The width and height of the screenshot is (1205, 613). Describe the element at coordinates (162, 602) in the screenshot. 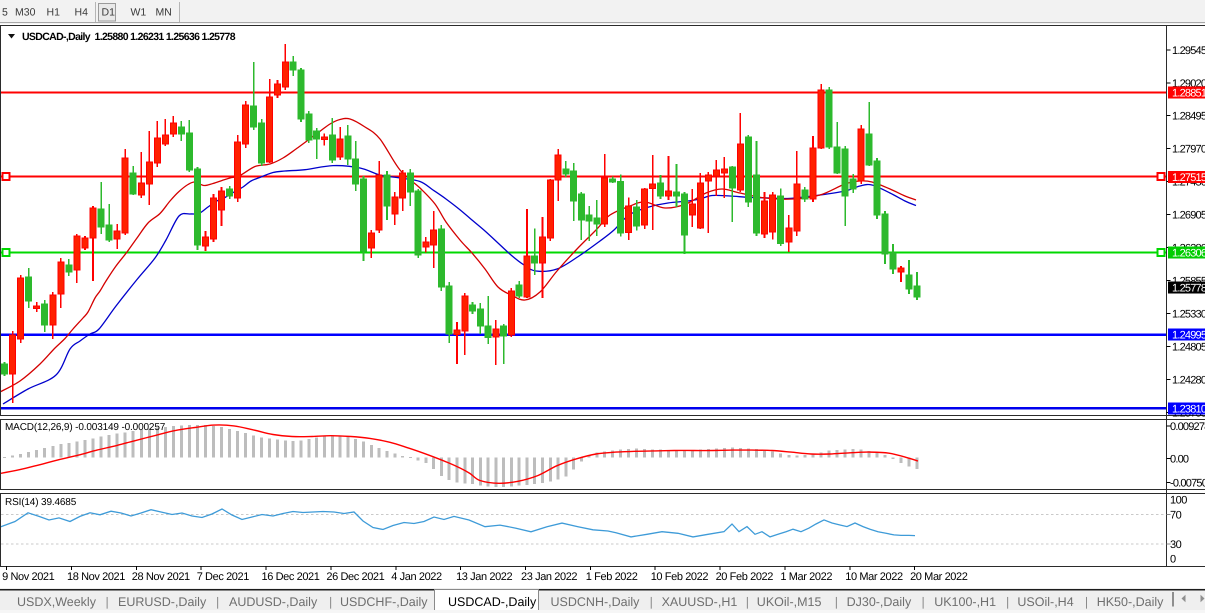

I see `svg-text: EURUSD-,Daily` at that location.